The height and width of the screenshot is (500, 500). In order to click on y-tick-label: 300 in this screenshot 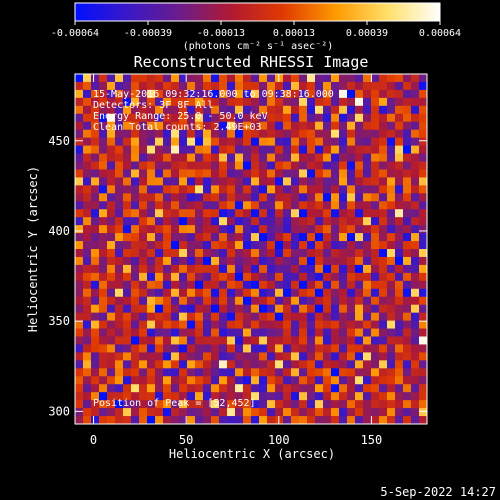, I will do `click(59, 411)`.